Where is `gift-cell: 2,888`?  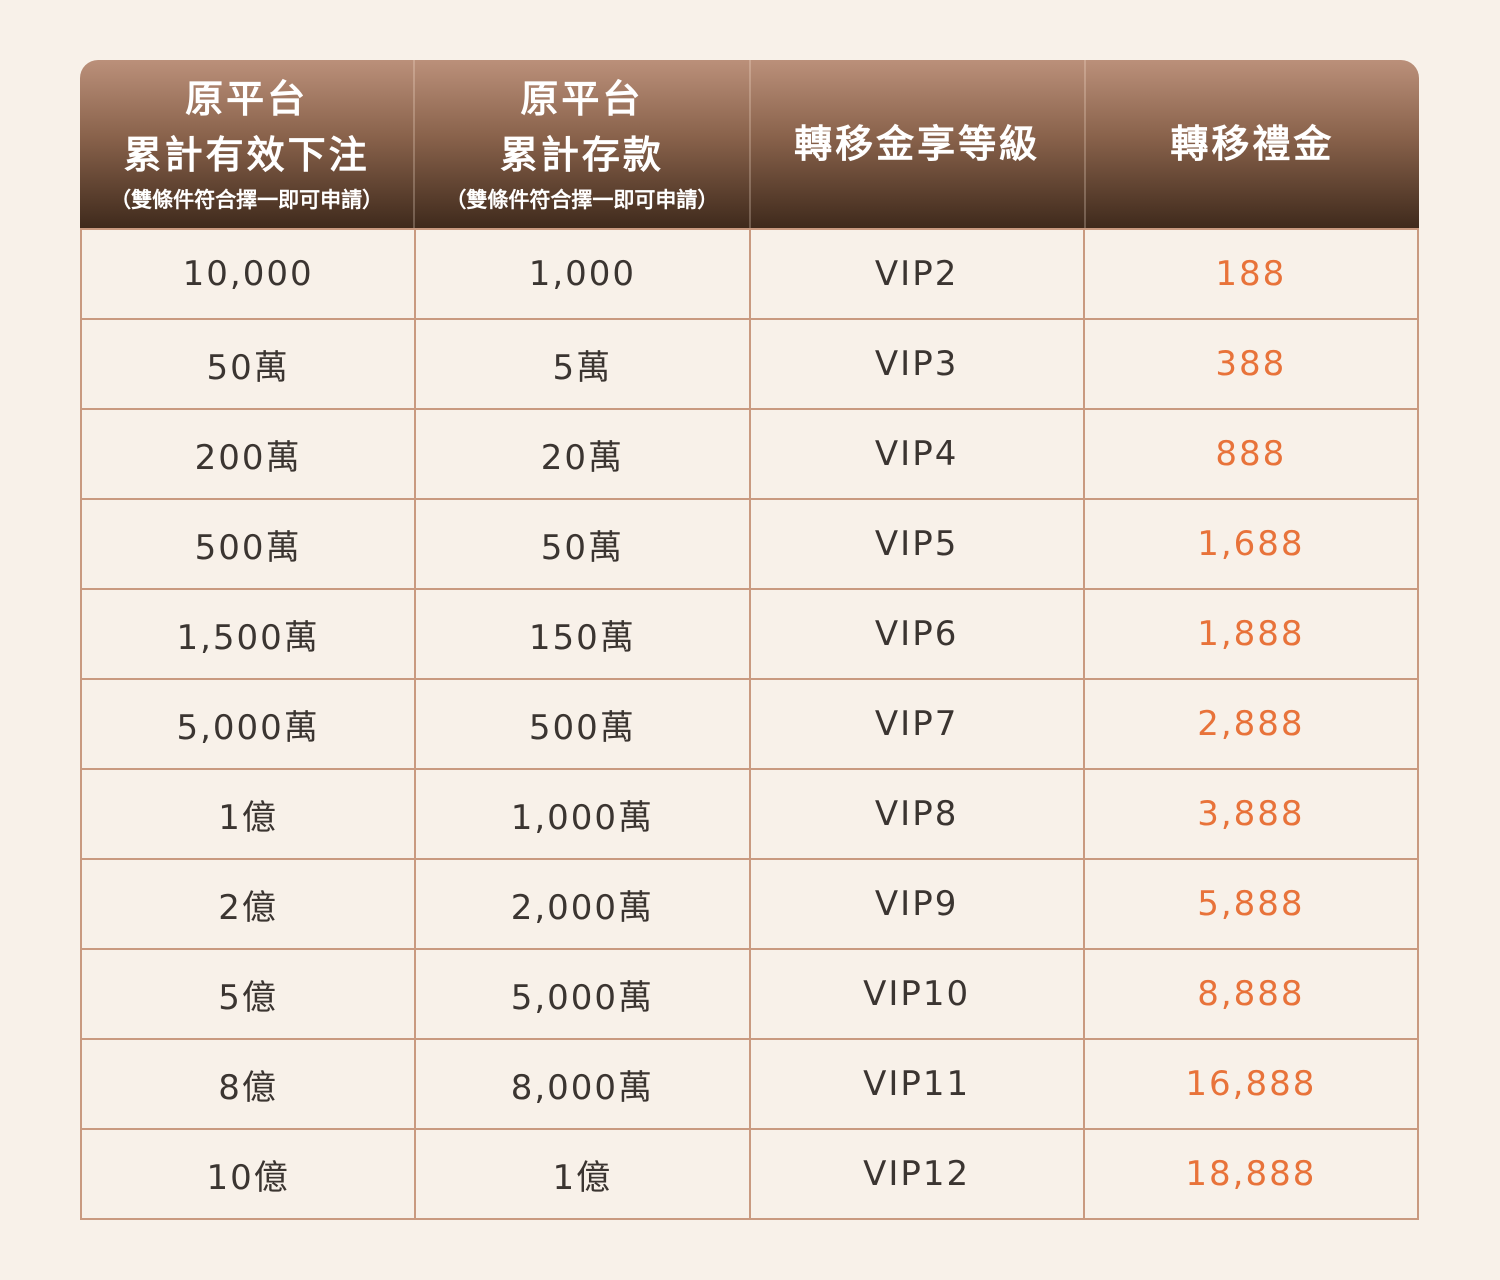 gift-cell: 2,888 is located at coordinates (1252, 724).